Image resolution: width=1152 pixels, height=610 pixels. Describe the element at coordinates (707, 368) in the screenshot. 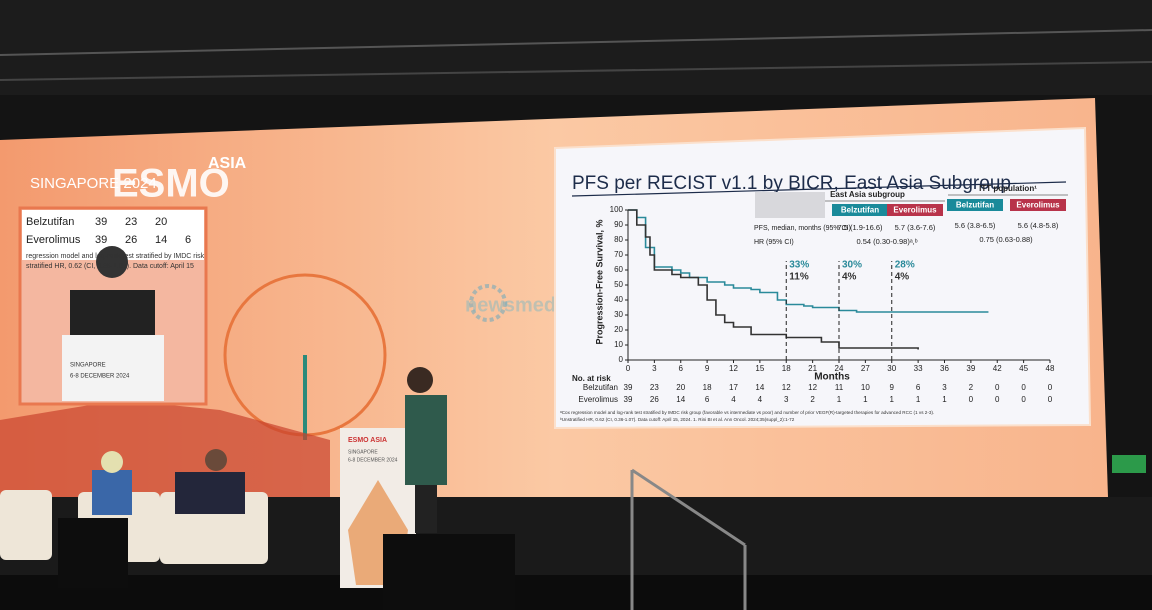

I see `x-tick-label: 9` at that location.